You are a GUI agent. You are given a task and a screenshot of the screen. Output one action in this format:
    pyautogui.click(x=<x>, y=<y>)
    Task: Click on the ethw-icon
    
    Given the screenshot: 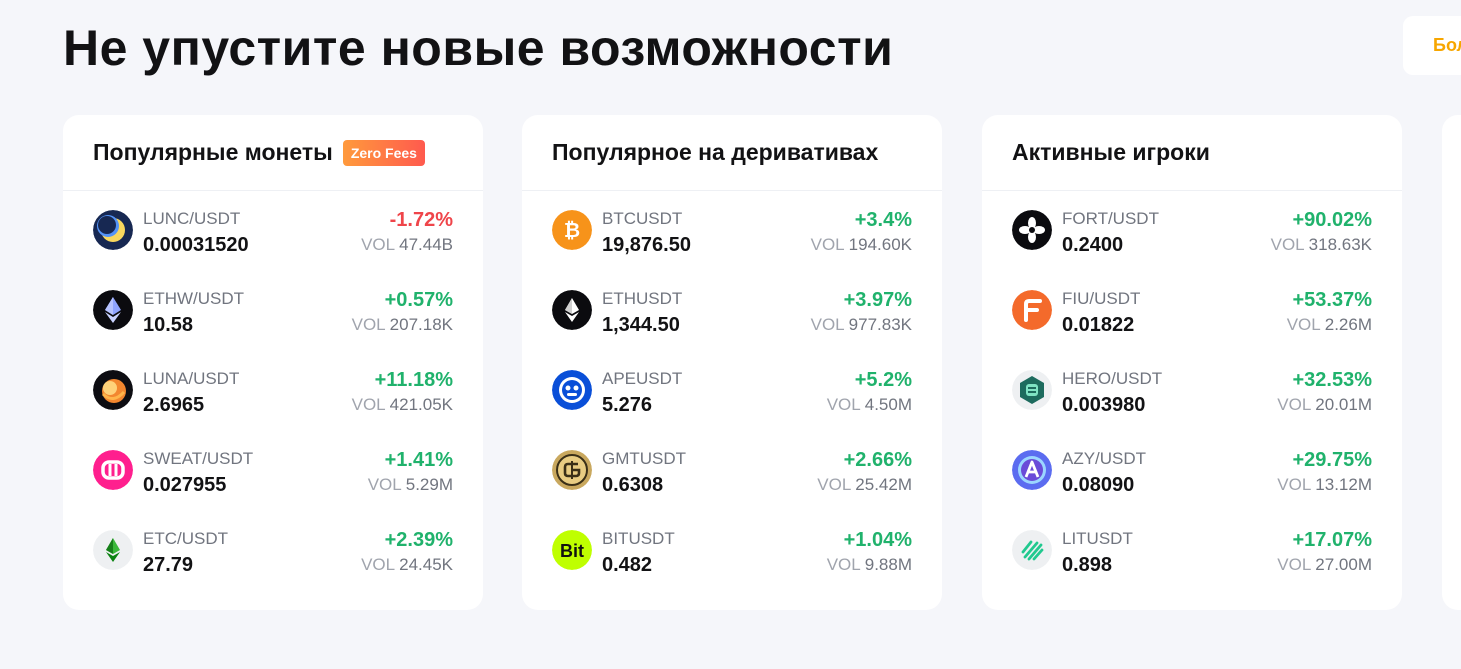 What is the action you would take?
    pyautogui.click(x=113, y=310)
    